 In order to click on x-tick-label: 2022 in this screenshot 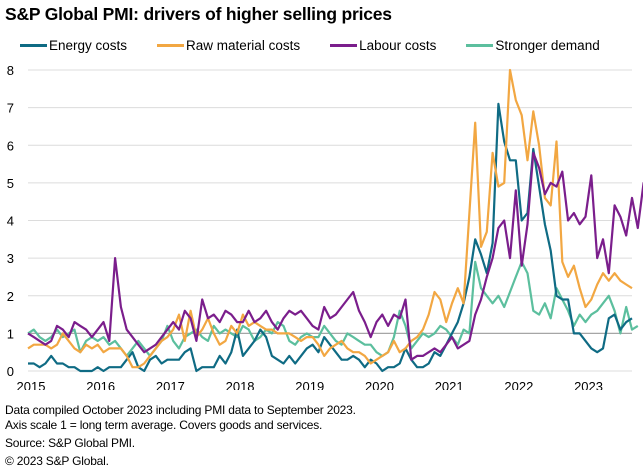, I will do `click(518, 384)`.